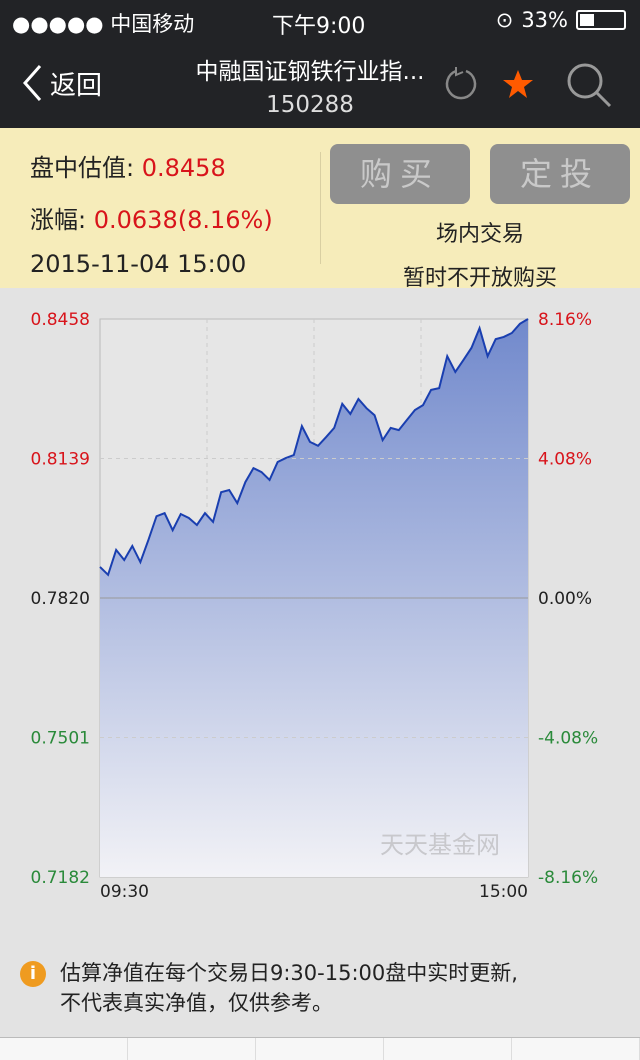 This screenshot has width=640, height=1060. I want to click on refresh-icon, so click(462, 84).